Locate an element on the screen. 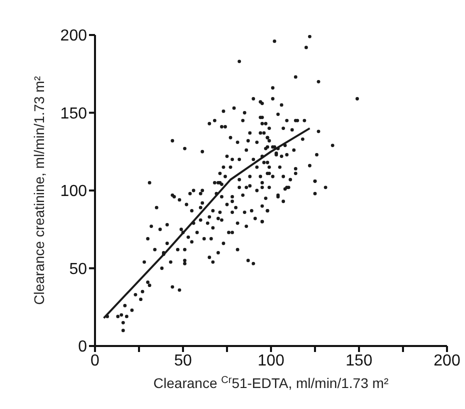 The height and width of the screenshot is (409, 465). y-tick-label: 0 is located at coordinates (83, 347).